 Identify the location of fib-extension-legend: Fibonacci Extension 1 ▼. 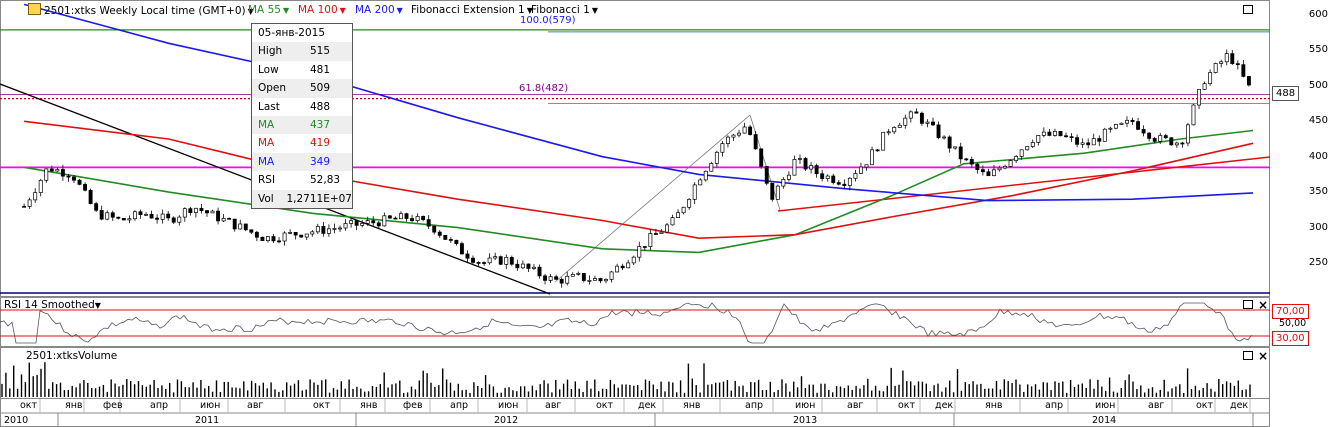
(472, 10).